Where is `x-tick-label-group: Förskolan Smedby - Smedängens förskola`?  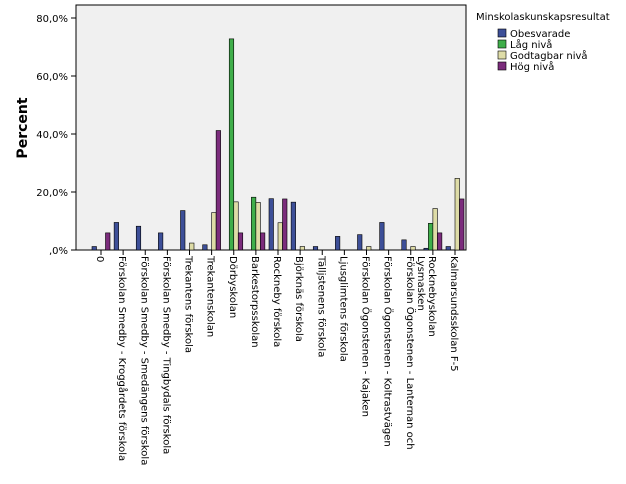 x-tick-label-group: Förskolan Smedby - Smedängens förskola is located at coordinates (143, 360).